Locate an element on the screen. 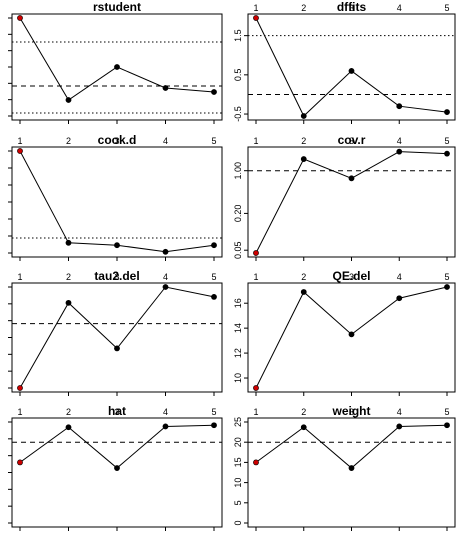 The width and height of the screenshot is (467, 540). panel-title: cook.d is located at coordinates (117, 140).